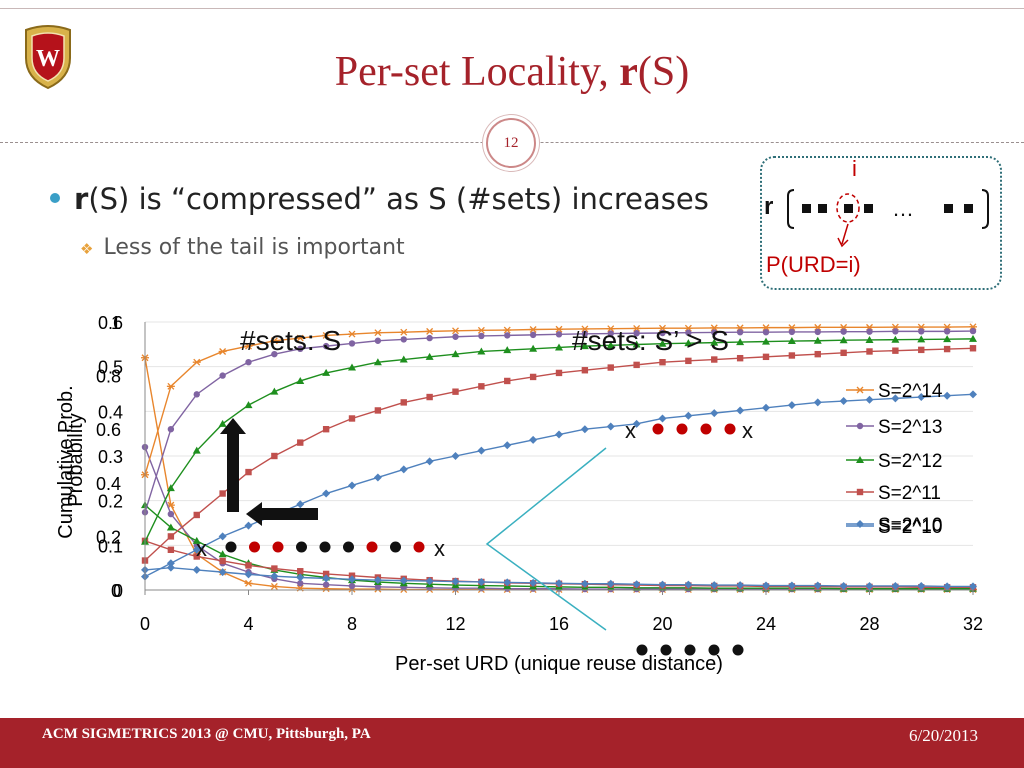  Describe the element at coordinates (110, 368) in the screenshot. I see `y-tick-label: 0.5` at that location.